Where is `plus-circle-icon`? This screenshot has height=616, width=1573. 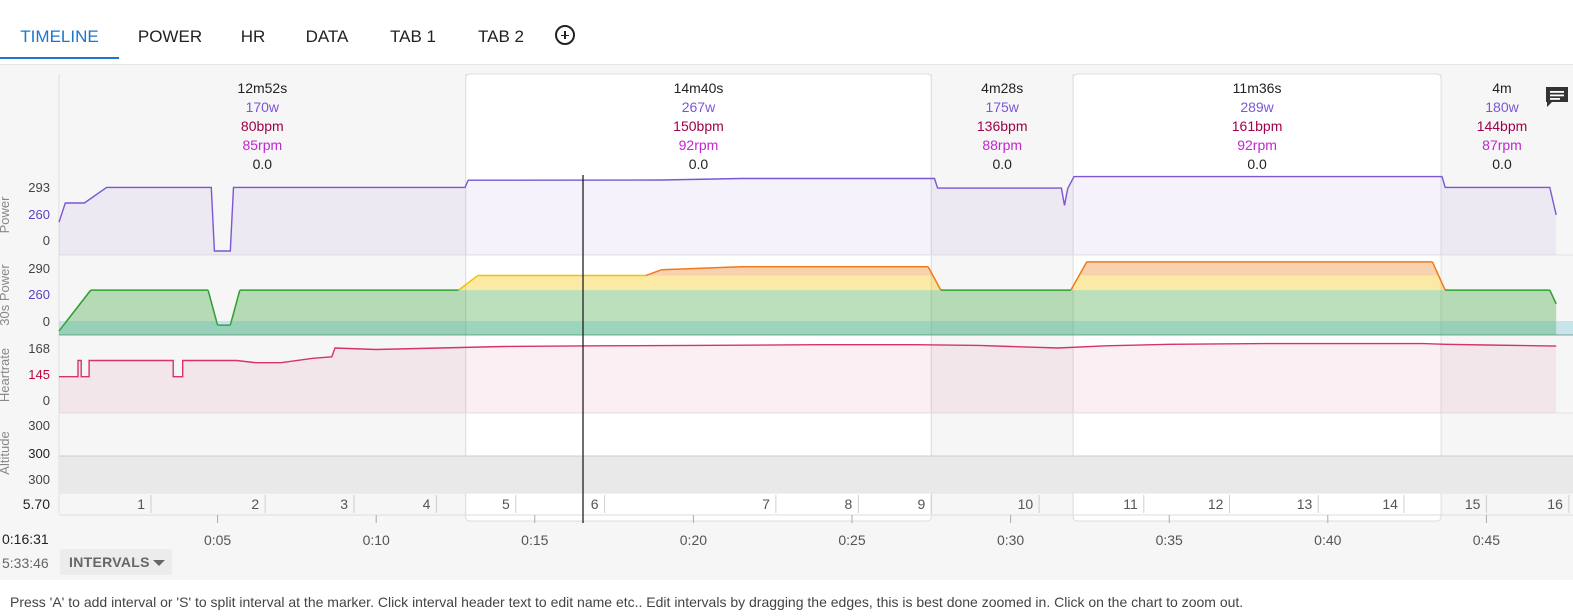
plus-circle-icon is located at coordinates (565, 35).